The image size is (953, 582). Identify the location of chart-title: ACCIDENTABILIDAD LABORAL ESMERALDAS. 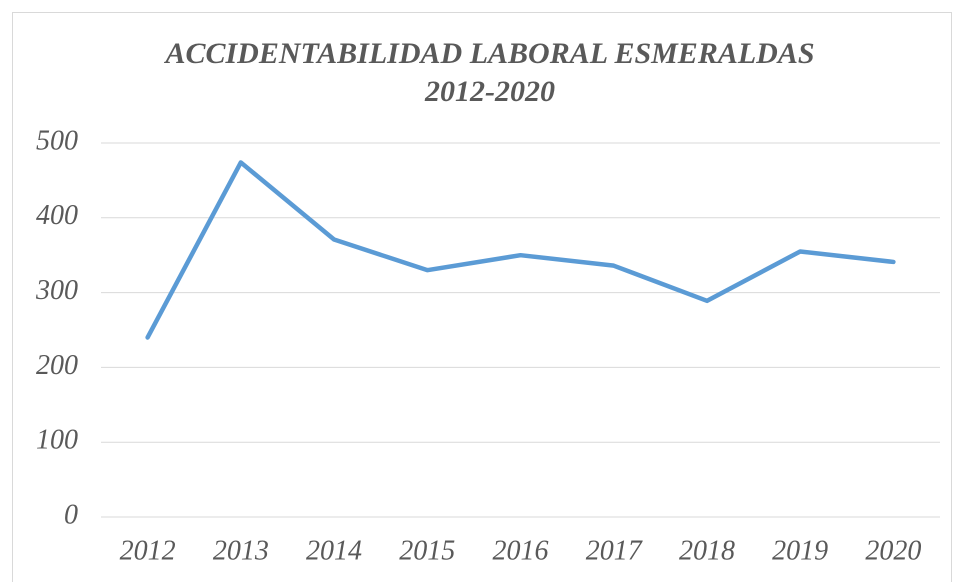
(488, 53).